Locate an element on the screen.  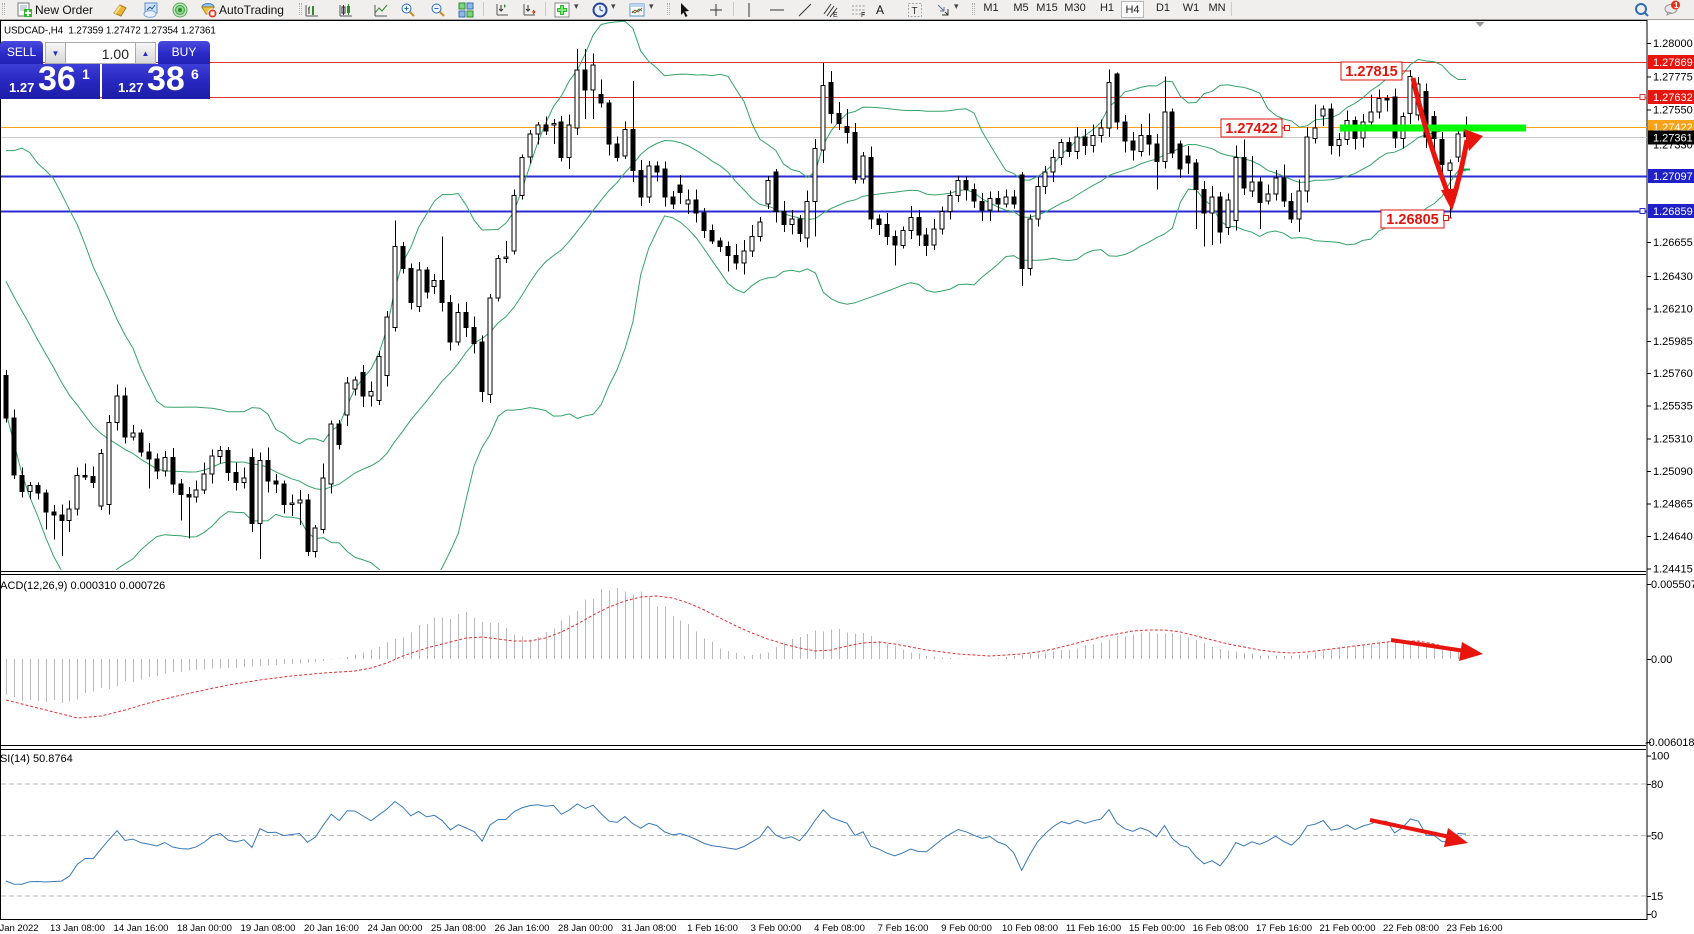
svg-text: 1.28000 is located at coordinates (1673, 44).